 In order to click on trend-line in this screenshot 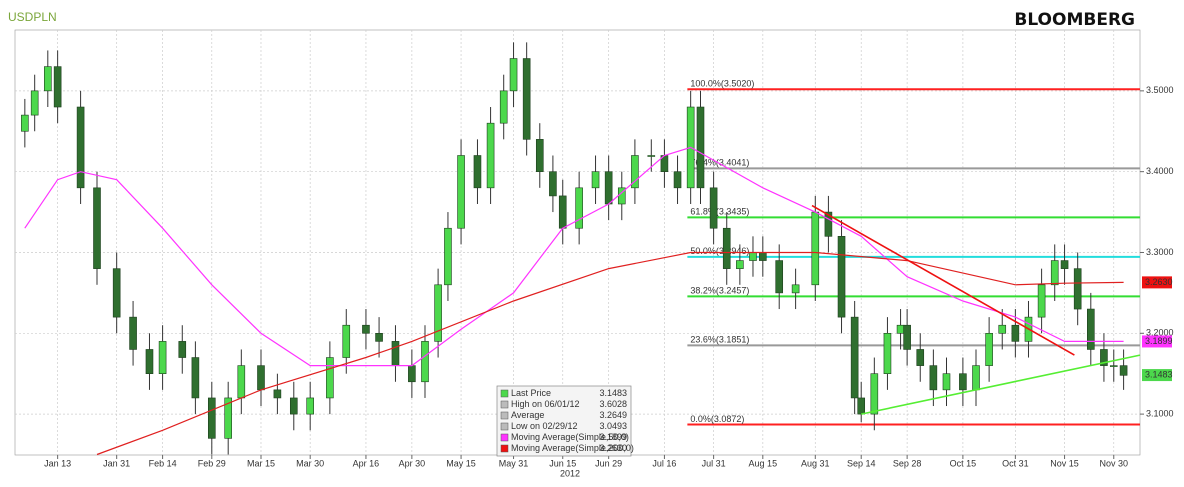, I will do `click(1001, 384)`.